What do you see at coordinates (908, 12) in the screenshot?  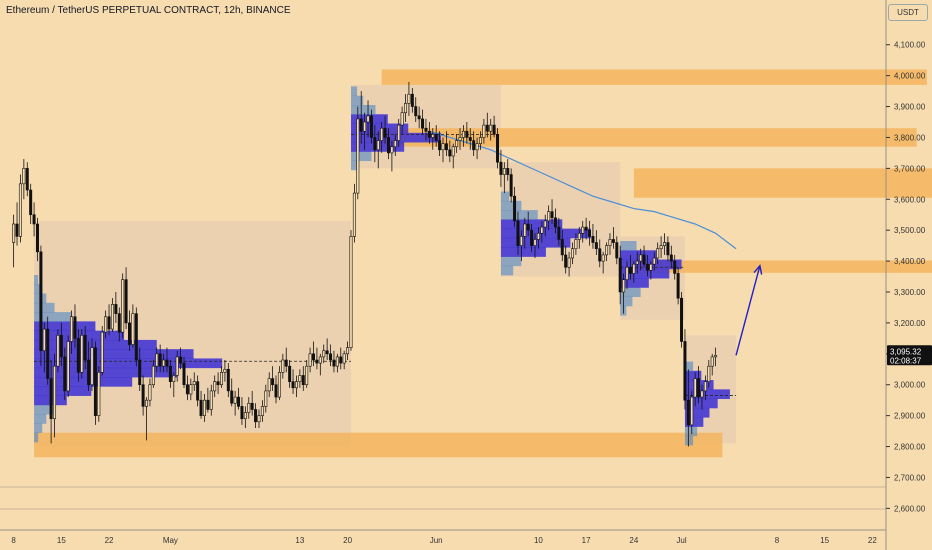 I see `currency-unit-button: USDT` at bounding box center [908, 12].